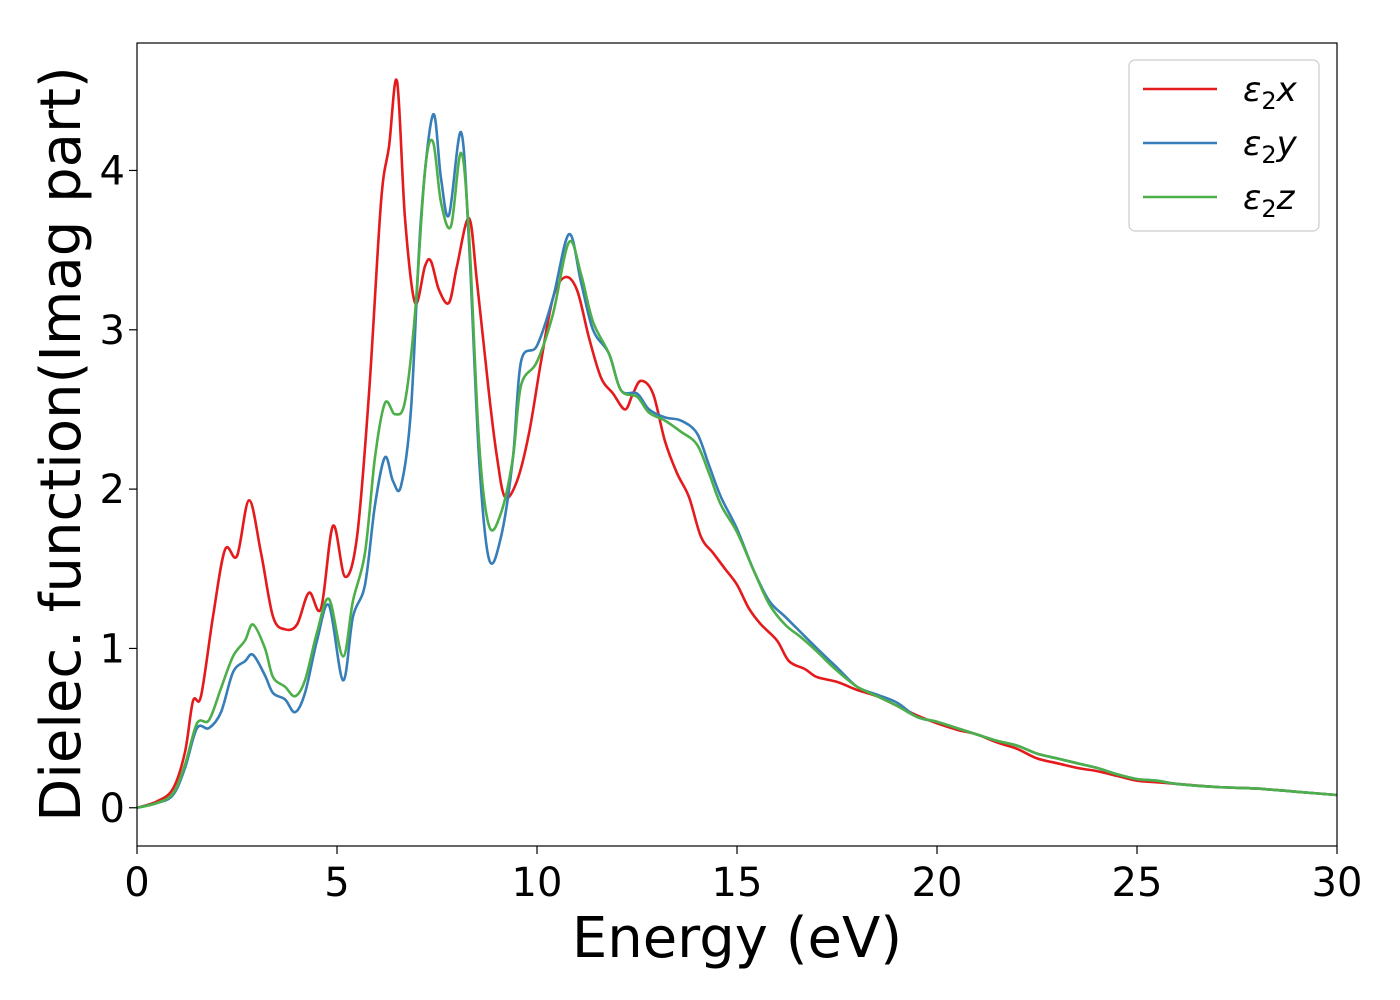 The height and width of the screenshot is (1000, 1400). Describe the element at coordinates (61, 444) in the screenshot. I see `y-axis-title: Dielec. function(Imag part)` at that location.